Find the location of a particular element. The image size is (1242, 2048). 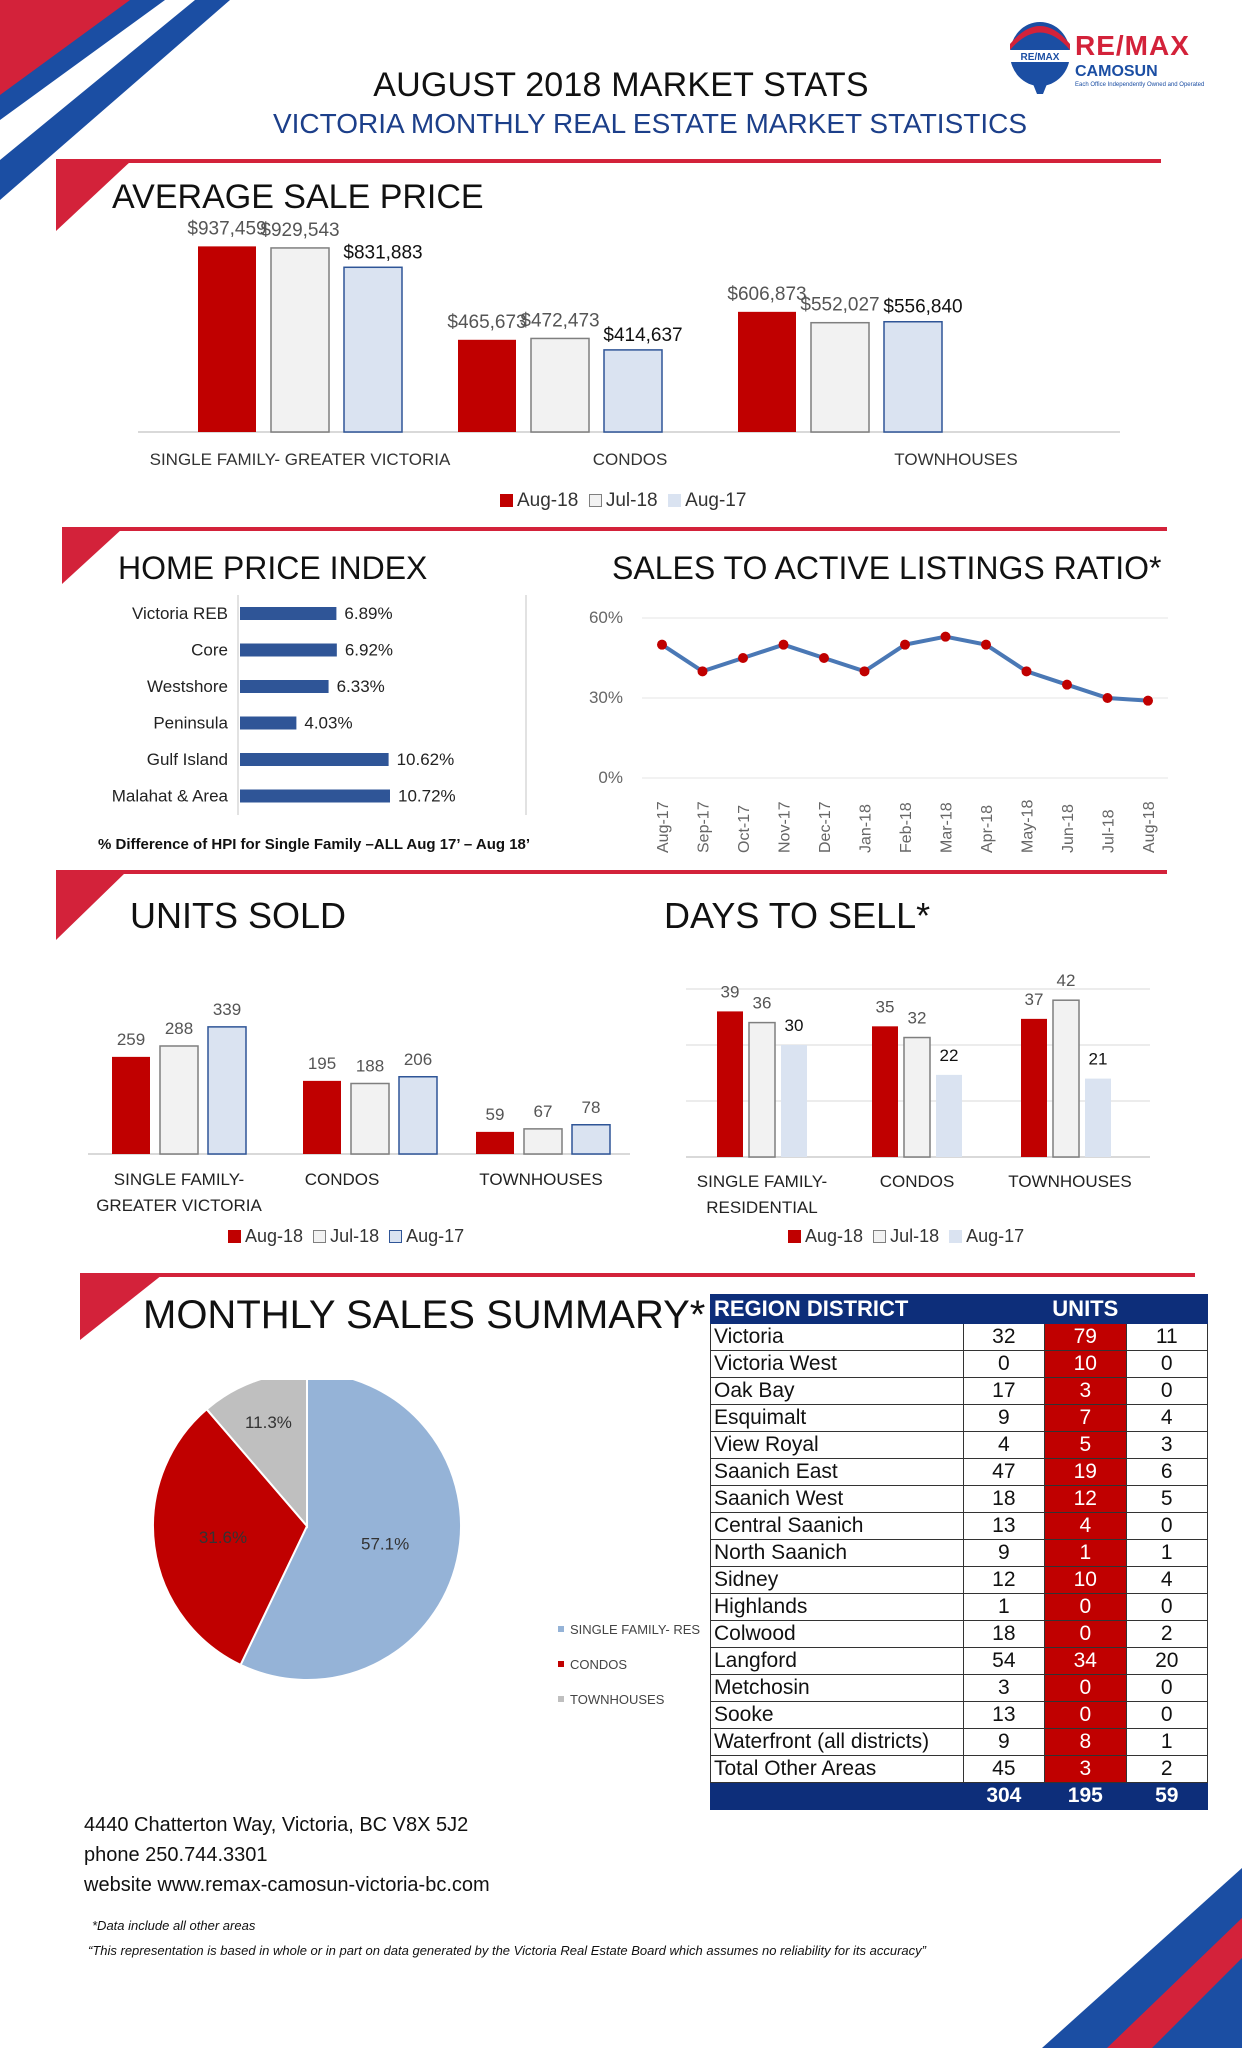

legend-average-sale-price: Aug-18 Jul-18 Aug-17 is located at coordinates (623, 501).